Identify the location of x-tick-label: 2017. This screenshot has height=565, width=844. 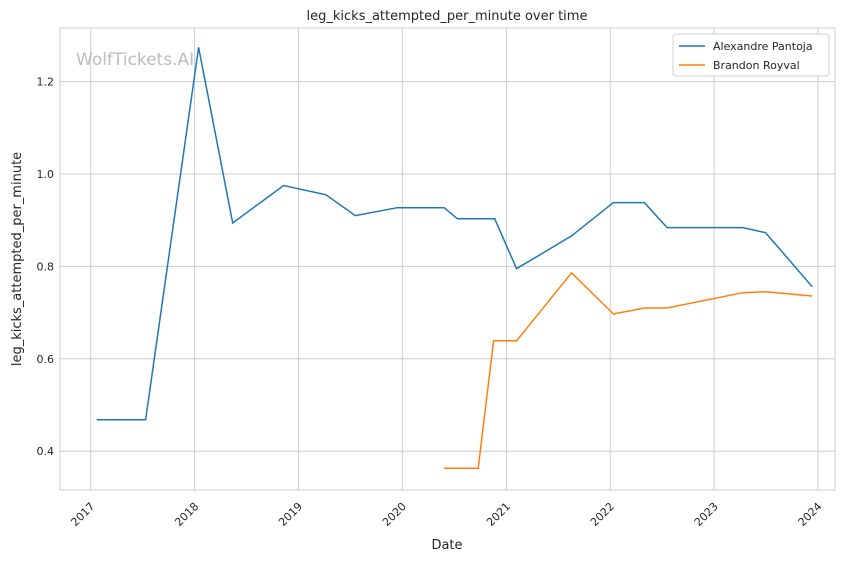
(82, 514).